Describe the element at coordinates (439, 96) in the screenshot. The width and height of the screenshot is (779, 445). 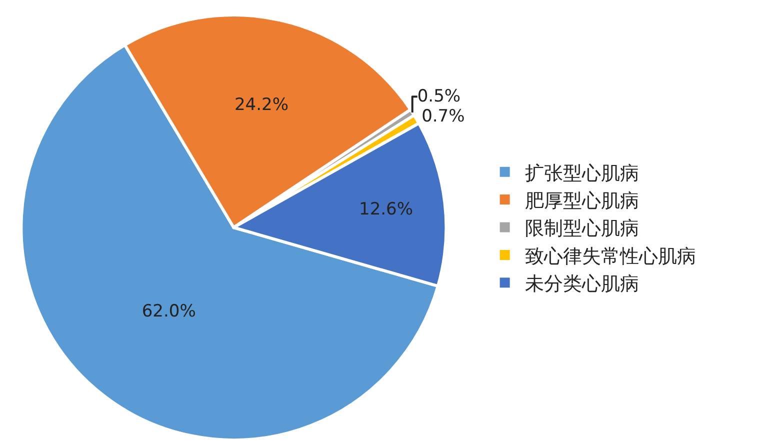
I see `data-label: 0.5%` at that location.